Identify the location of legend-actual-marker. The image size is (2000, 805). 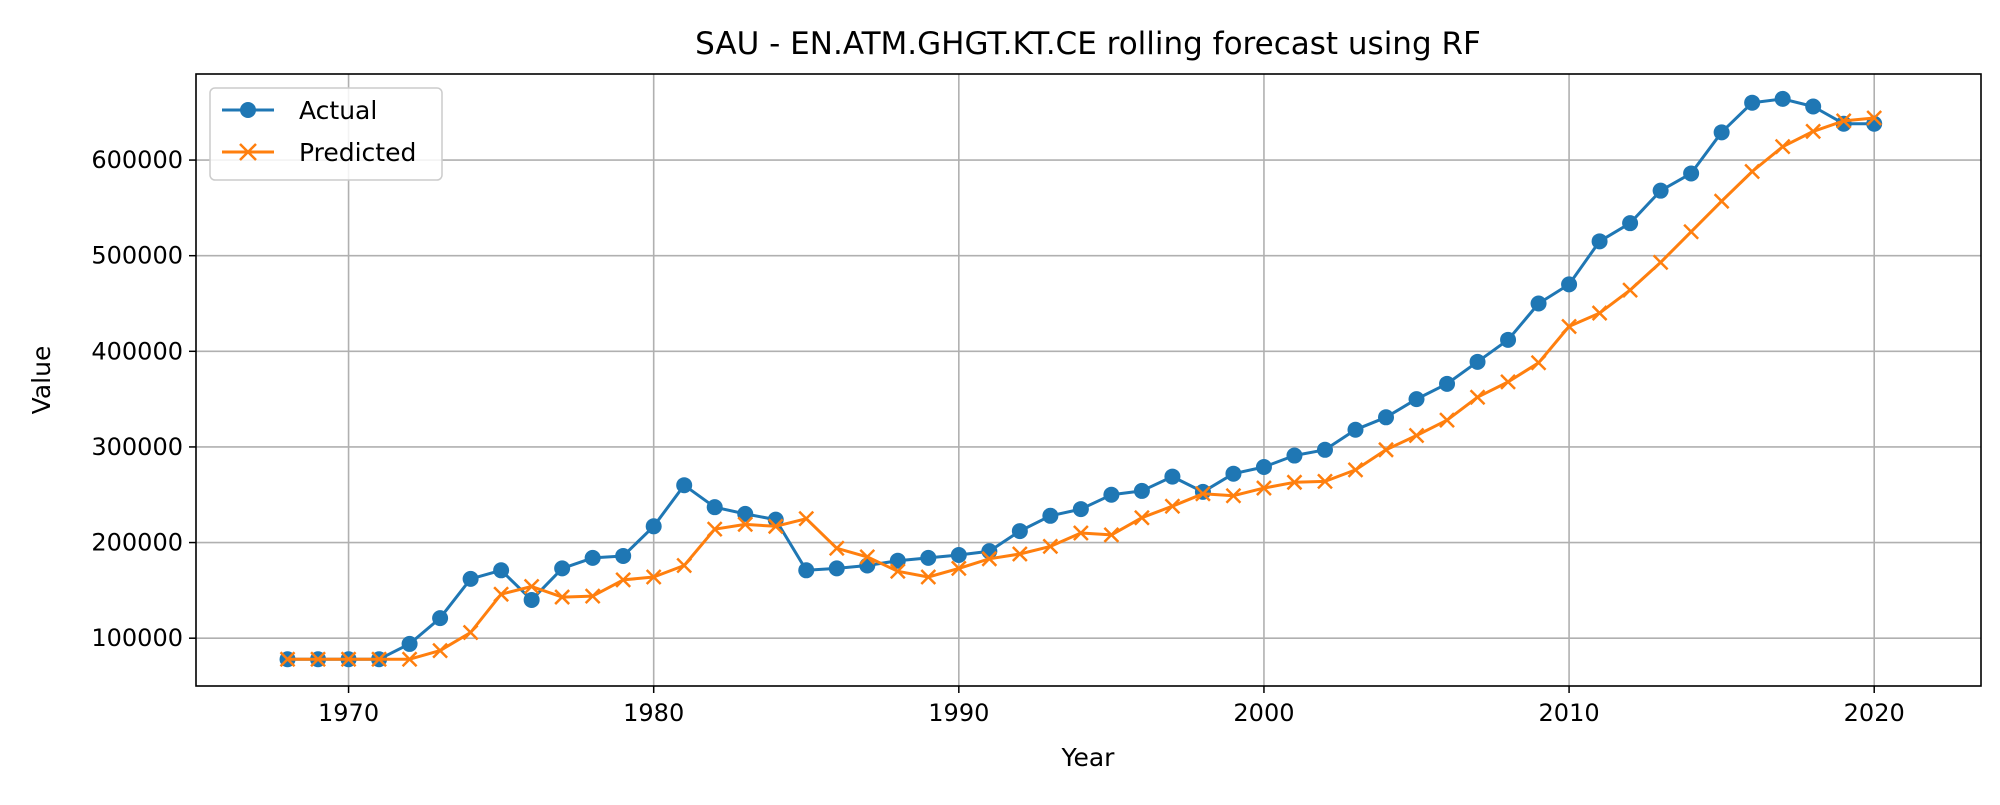
(248, 110).